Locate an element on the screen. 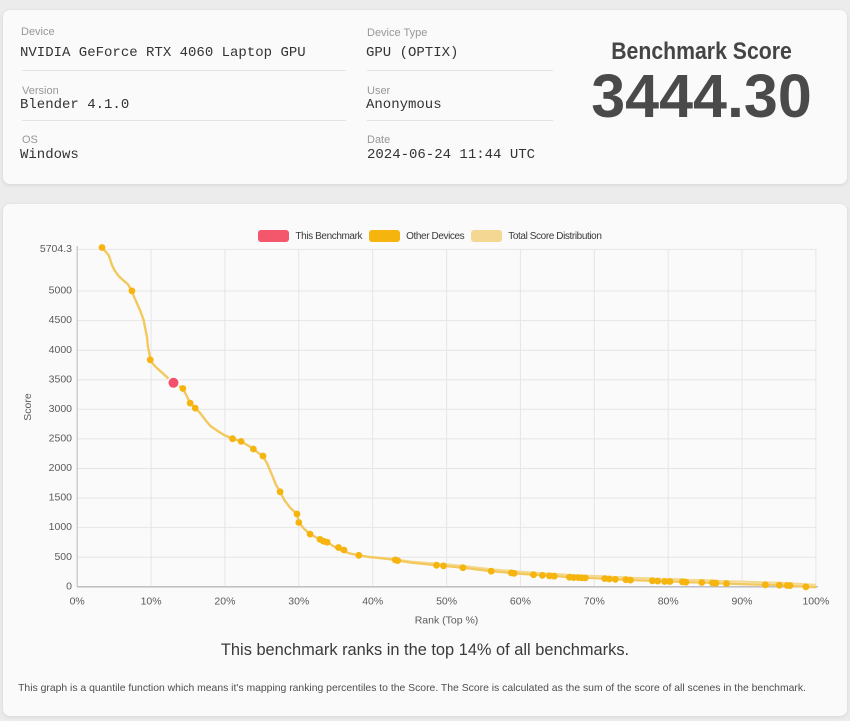 This screenshot has width=850, height=721. svg-text: 5000 is located at coordinates (61, 291).